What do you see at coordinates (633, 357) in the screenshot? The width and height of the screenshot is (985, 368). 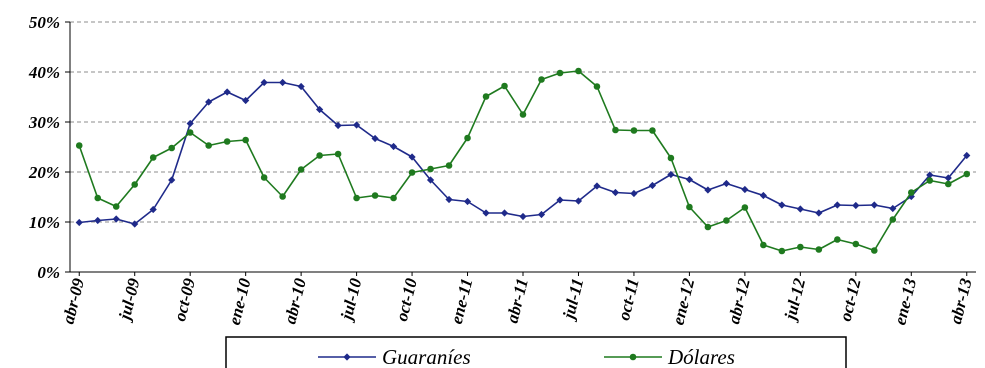 I see `legend-marker-dolares` at bounding box center [633, 357].